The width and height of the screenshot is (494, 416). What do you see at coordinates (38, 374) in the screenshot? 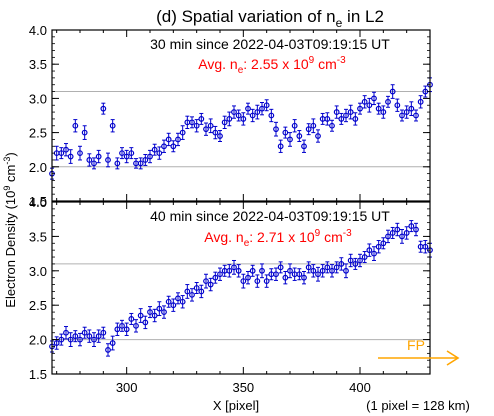
I see `y-tick-label: 1.5` at bounding box center [38, 374].